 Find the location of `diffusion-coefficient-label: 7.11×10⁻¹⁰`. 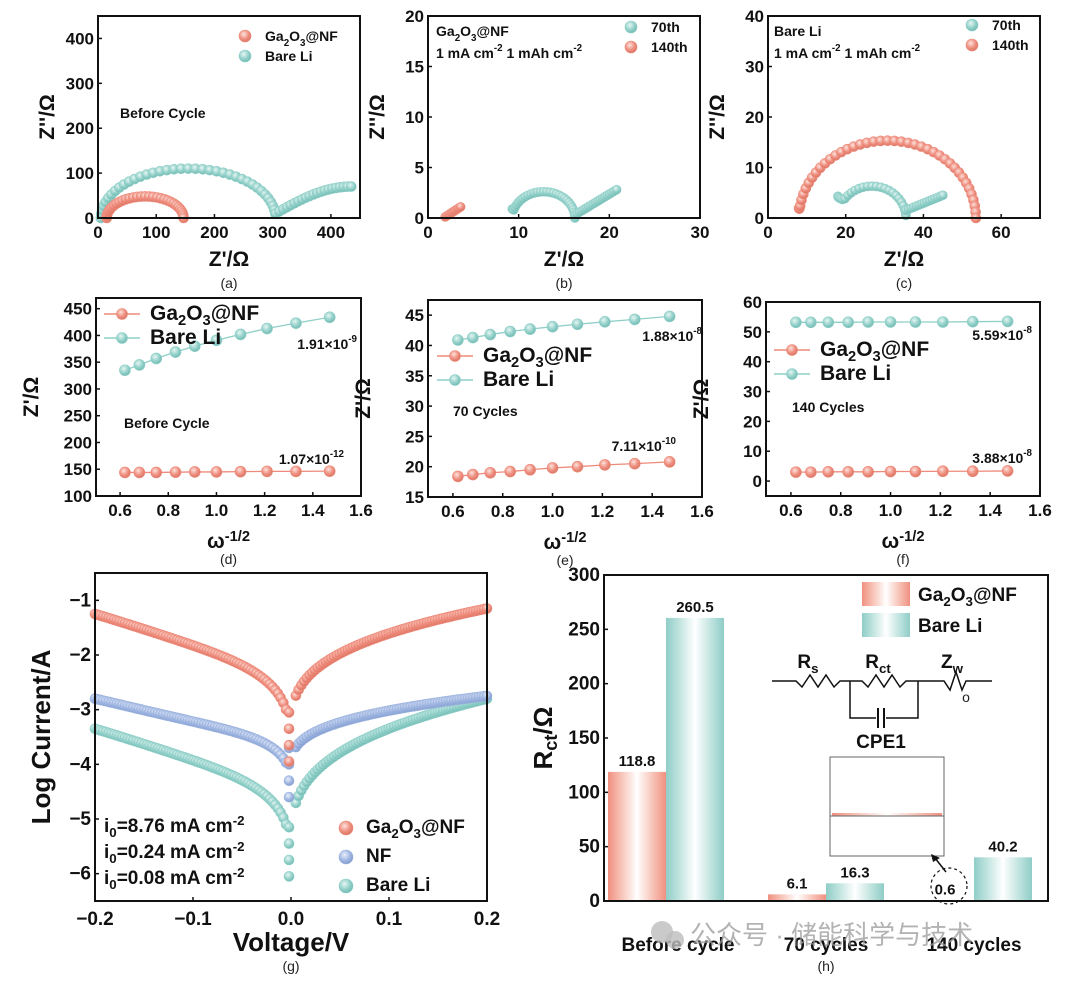

diffusion-coefficient-label: 7.11×10⁻¹⁰ is located at coordinates (644, 445).